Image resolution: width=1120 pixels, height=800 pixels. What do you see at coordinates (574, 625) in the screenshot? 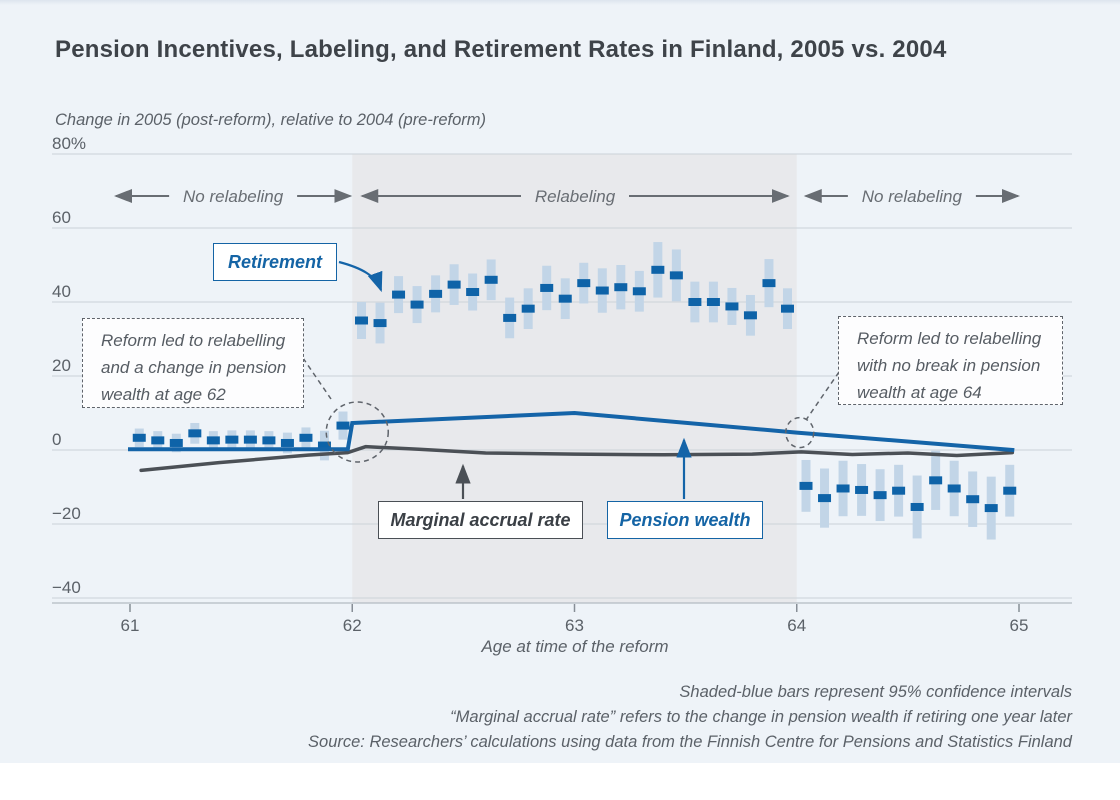
I see `x-tick-label: 63` at bounding box center [574, 625].